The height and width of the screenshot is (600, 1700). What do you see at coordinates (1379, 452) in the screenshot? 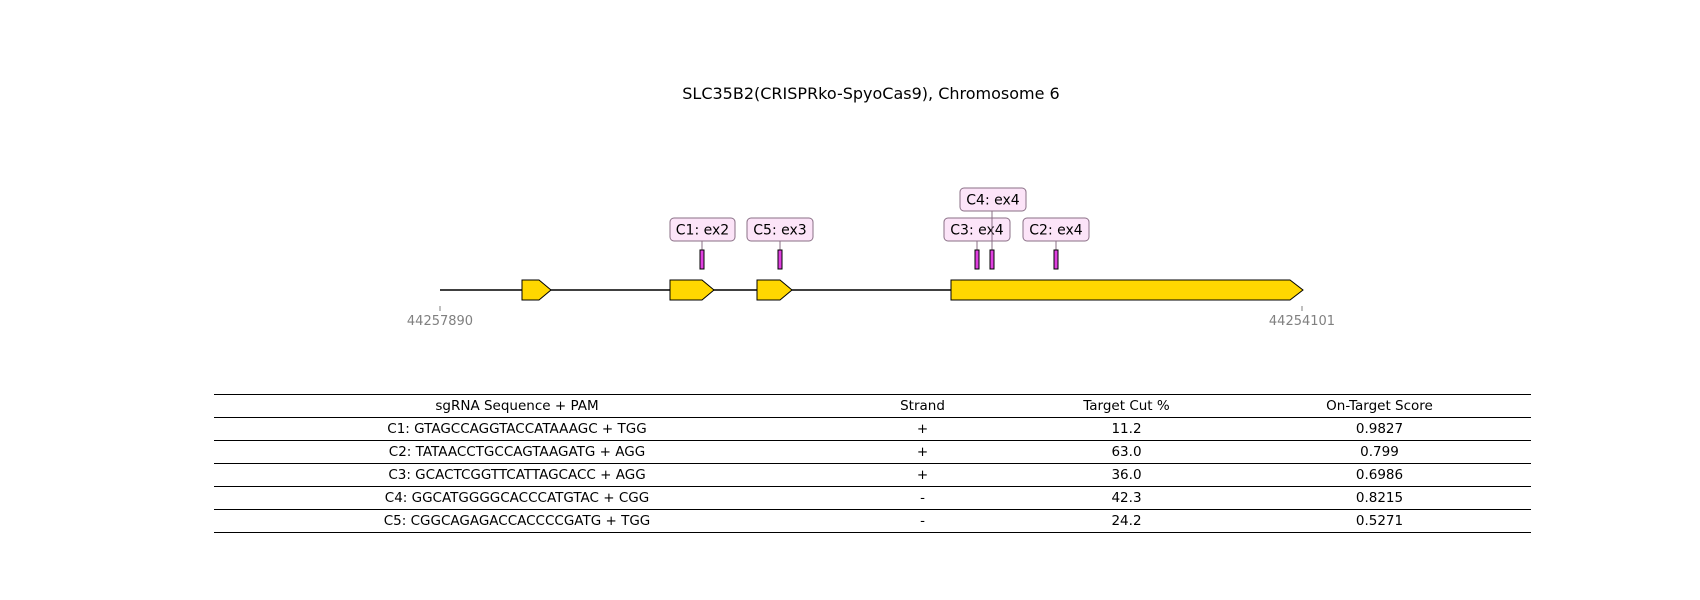
I see `cell-score: 0.799` at bounding box center [1379, 452].